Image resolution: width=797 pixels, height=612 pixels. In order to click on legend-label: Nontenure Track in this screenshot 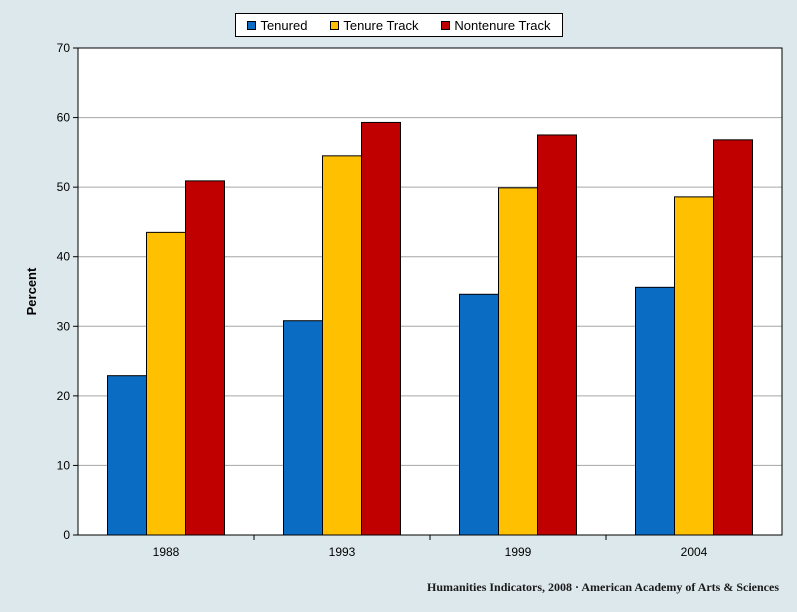, I will do `click(502, 25)`.